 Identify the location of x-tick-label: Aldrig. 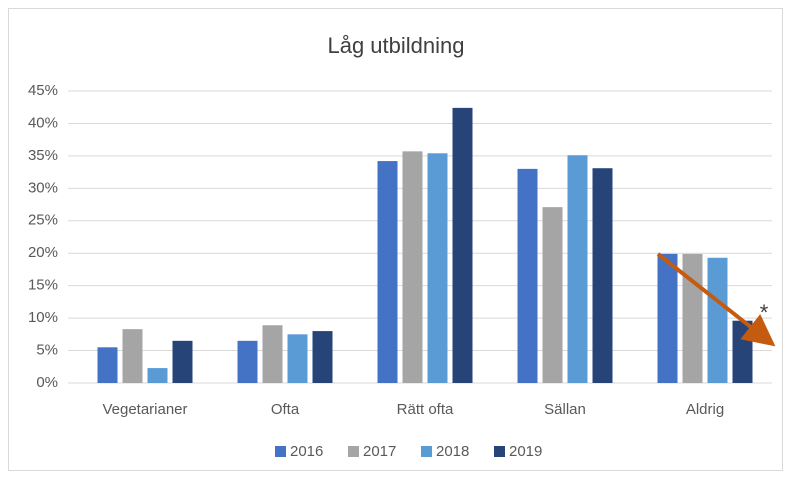
(705, 409).